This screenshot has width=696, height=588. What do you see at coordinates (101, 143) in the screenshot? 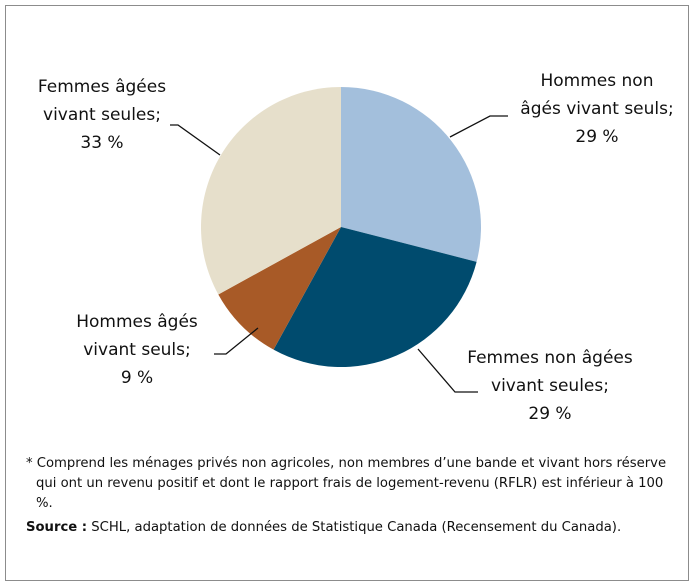
I see `slice-value-label: 33 %` at bounding box center [101, 143].